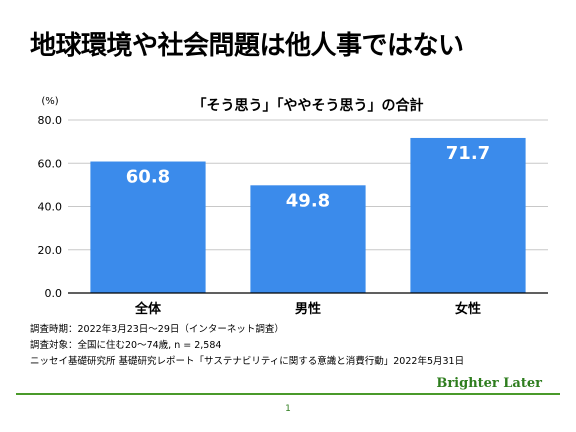 The width and height of the screenshot is (576, 432). I want to click on y-tick-label: 20.0, so click(50, 250).